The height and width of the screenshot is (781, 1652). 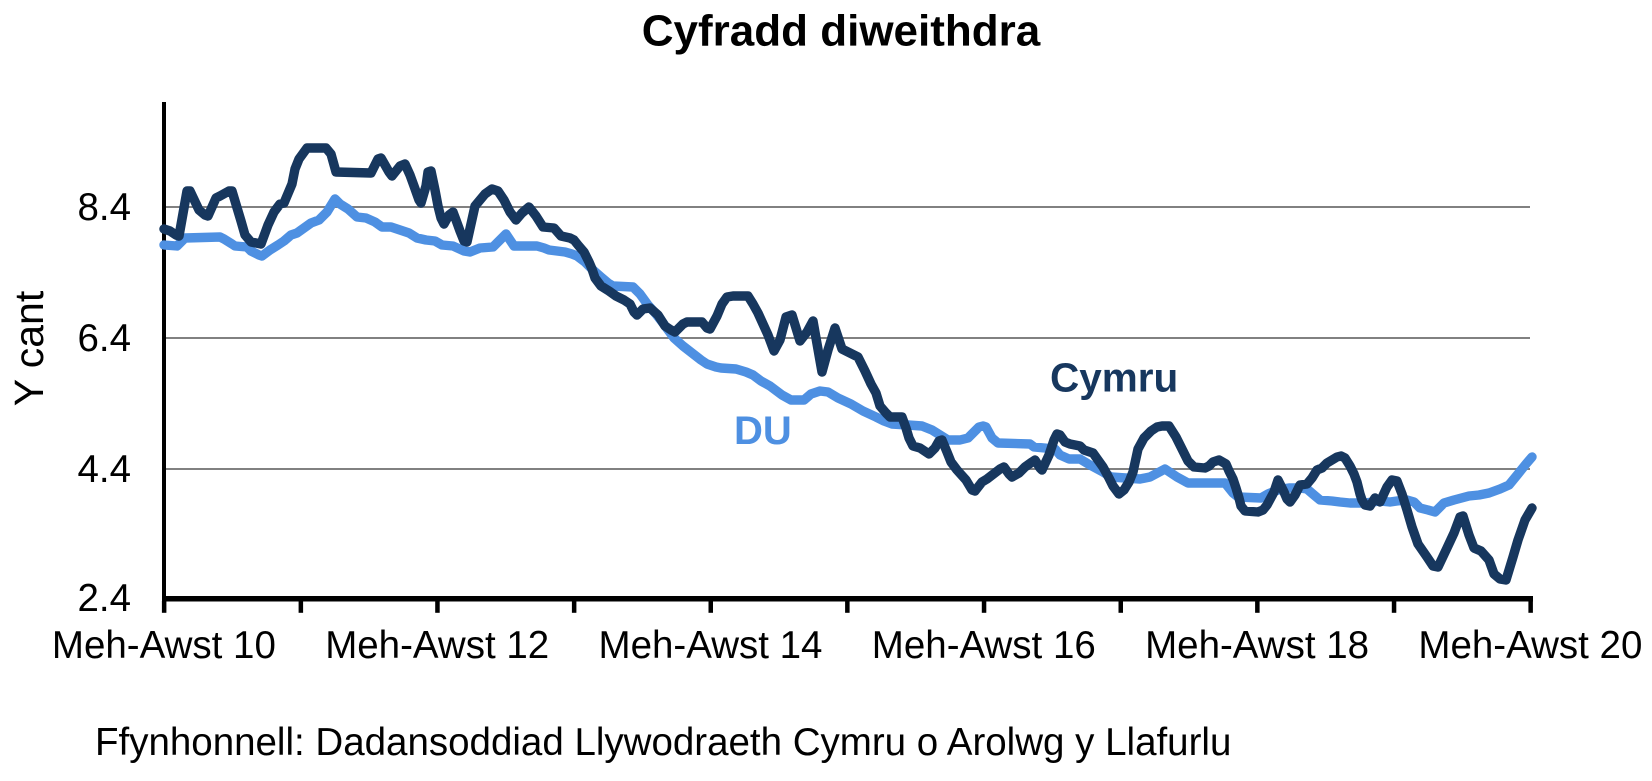 What do you see at coordinates (1530, 645) in the screenshot?
I see `svg-text: Meh-Awst 20` at bounding box center [1530, 645].